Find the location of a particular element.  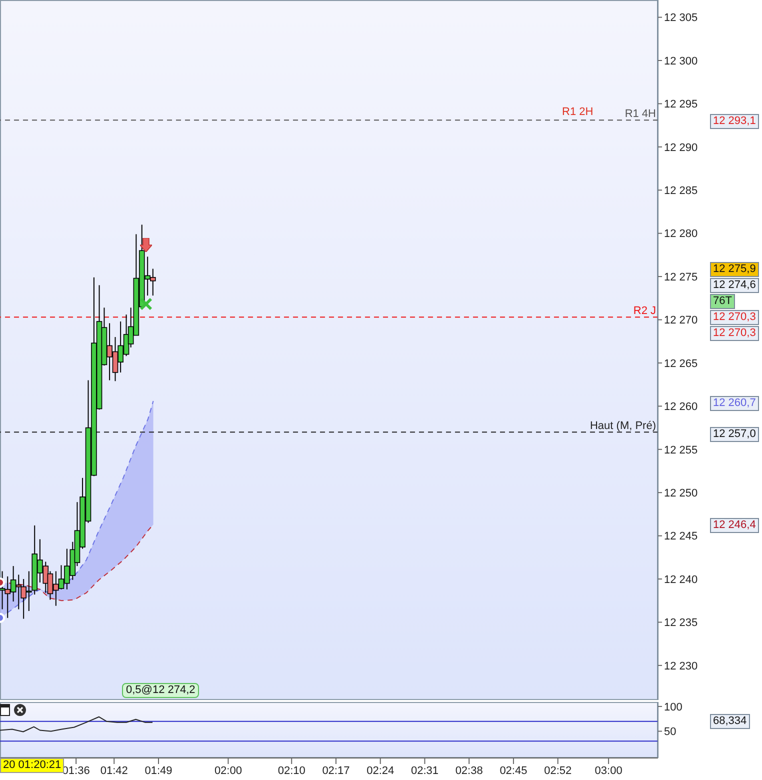

x-tick-label: 03:00 is located at coordinates (608, 770).